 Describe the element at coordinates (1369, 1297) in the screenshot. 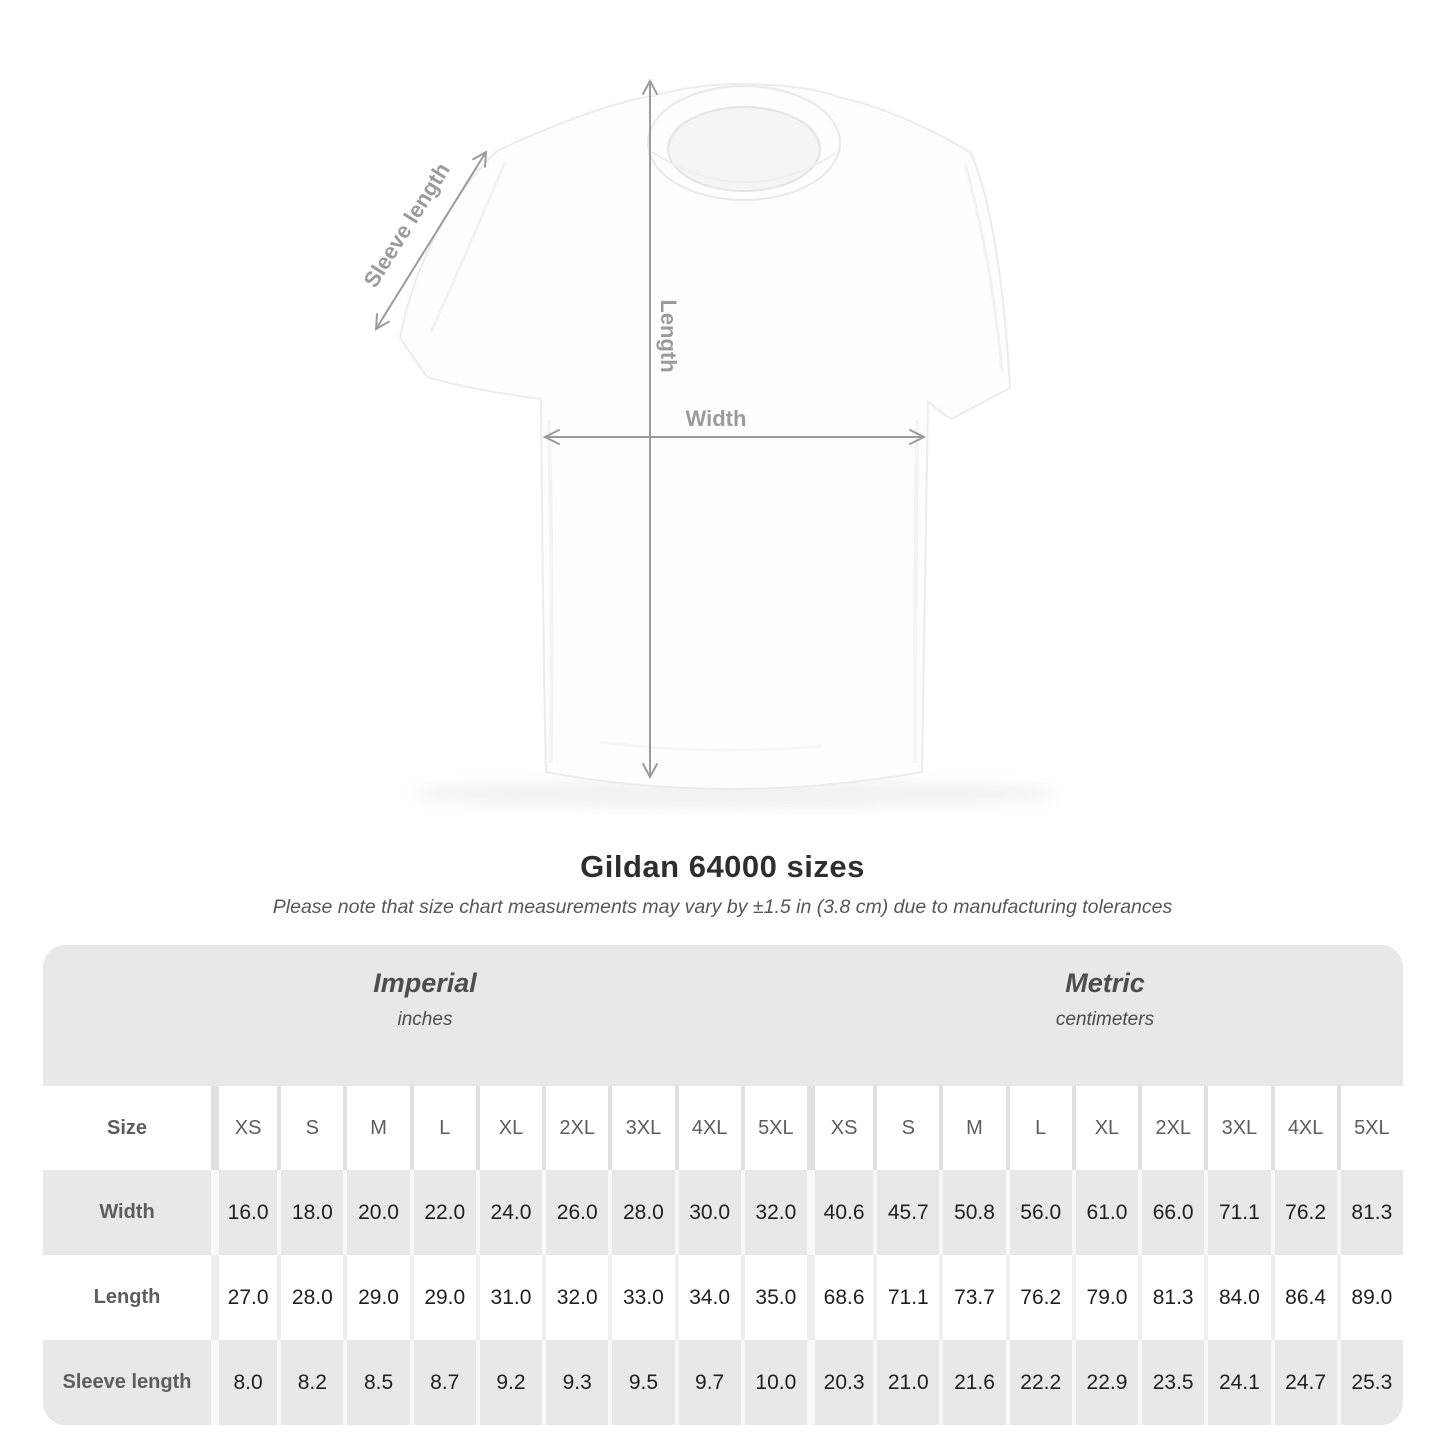

I see `value-cell: 89.0` at that location.